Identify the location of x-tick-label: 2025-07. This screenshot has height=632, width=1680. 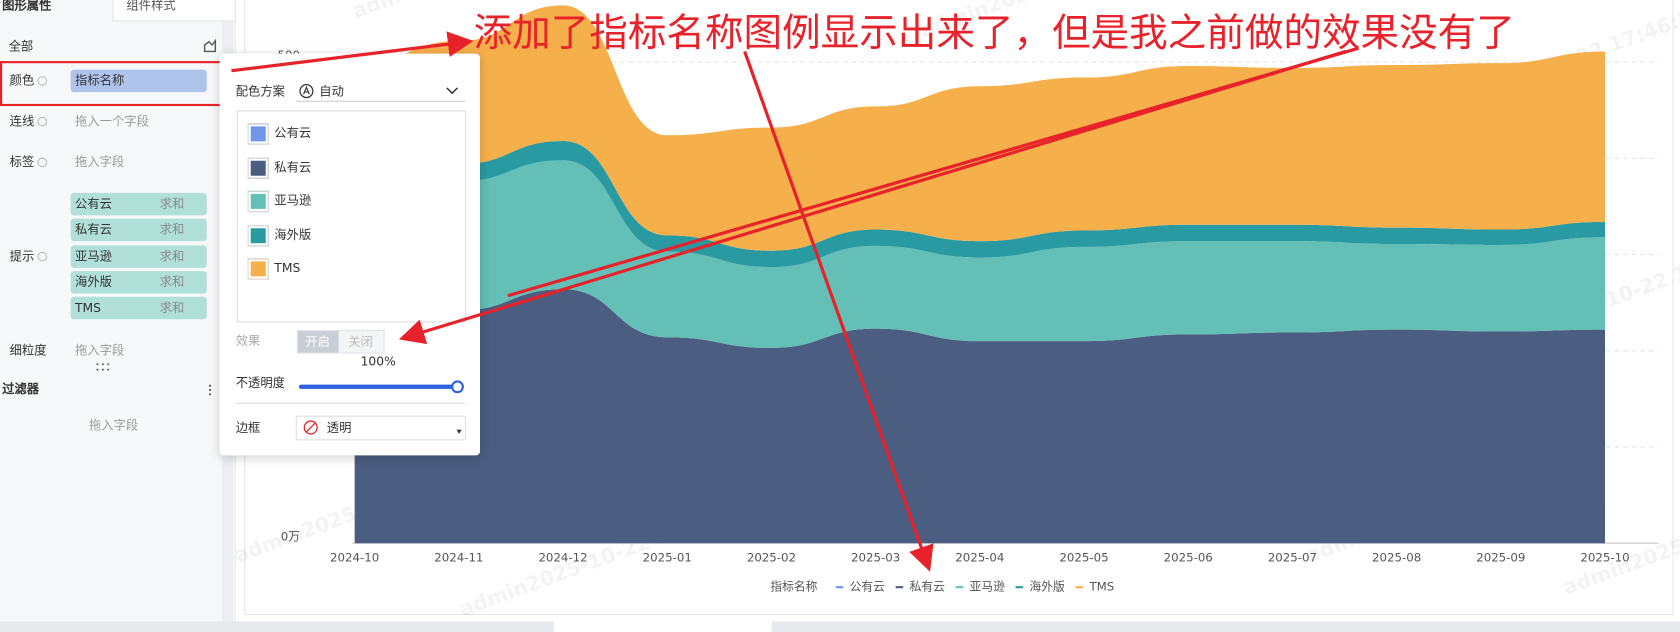
(1292, 558).